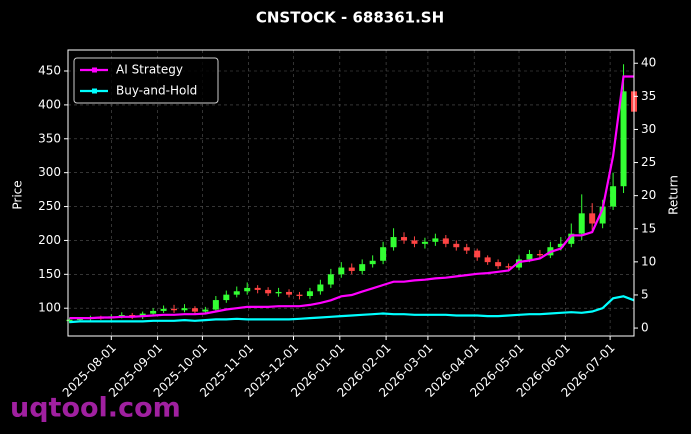 The width and height of the screenshot is (691, 434). Describe the element at coordinates (49, 274) in the screenshot. I see `y-tick-label: 150` at that location.